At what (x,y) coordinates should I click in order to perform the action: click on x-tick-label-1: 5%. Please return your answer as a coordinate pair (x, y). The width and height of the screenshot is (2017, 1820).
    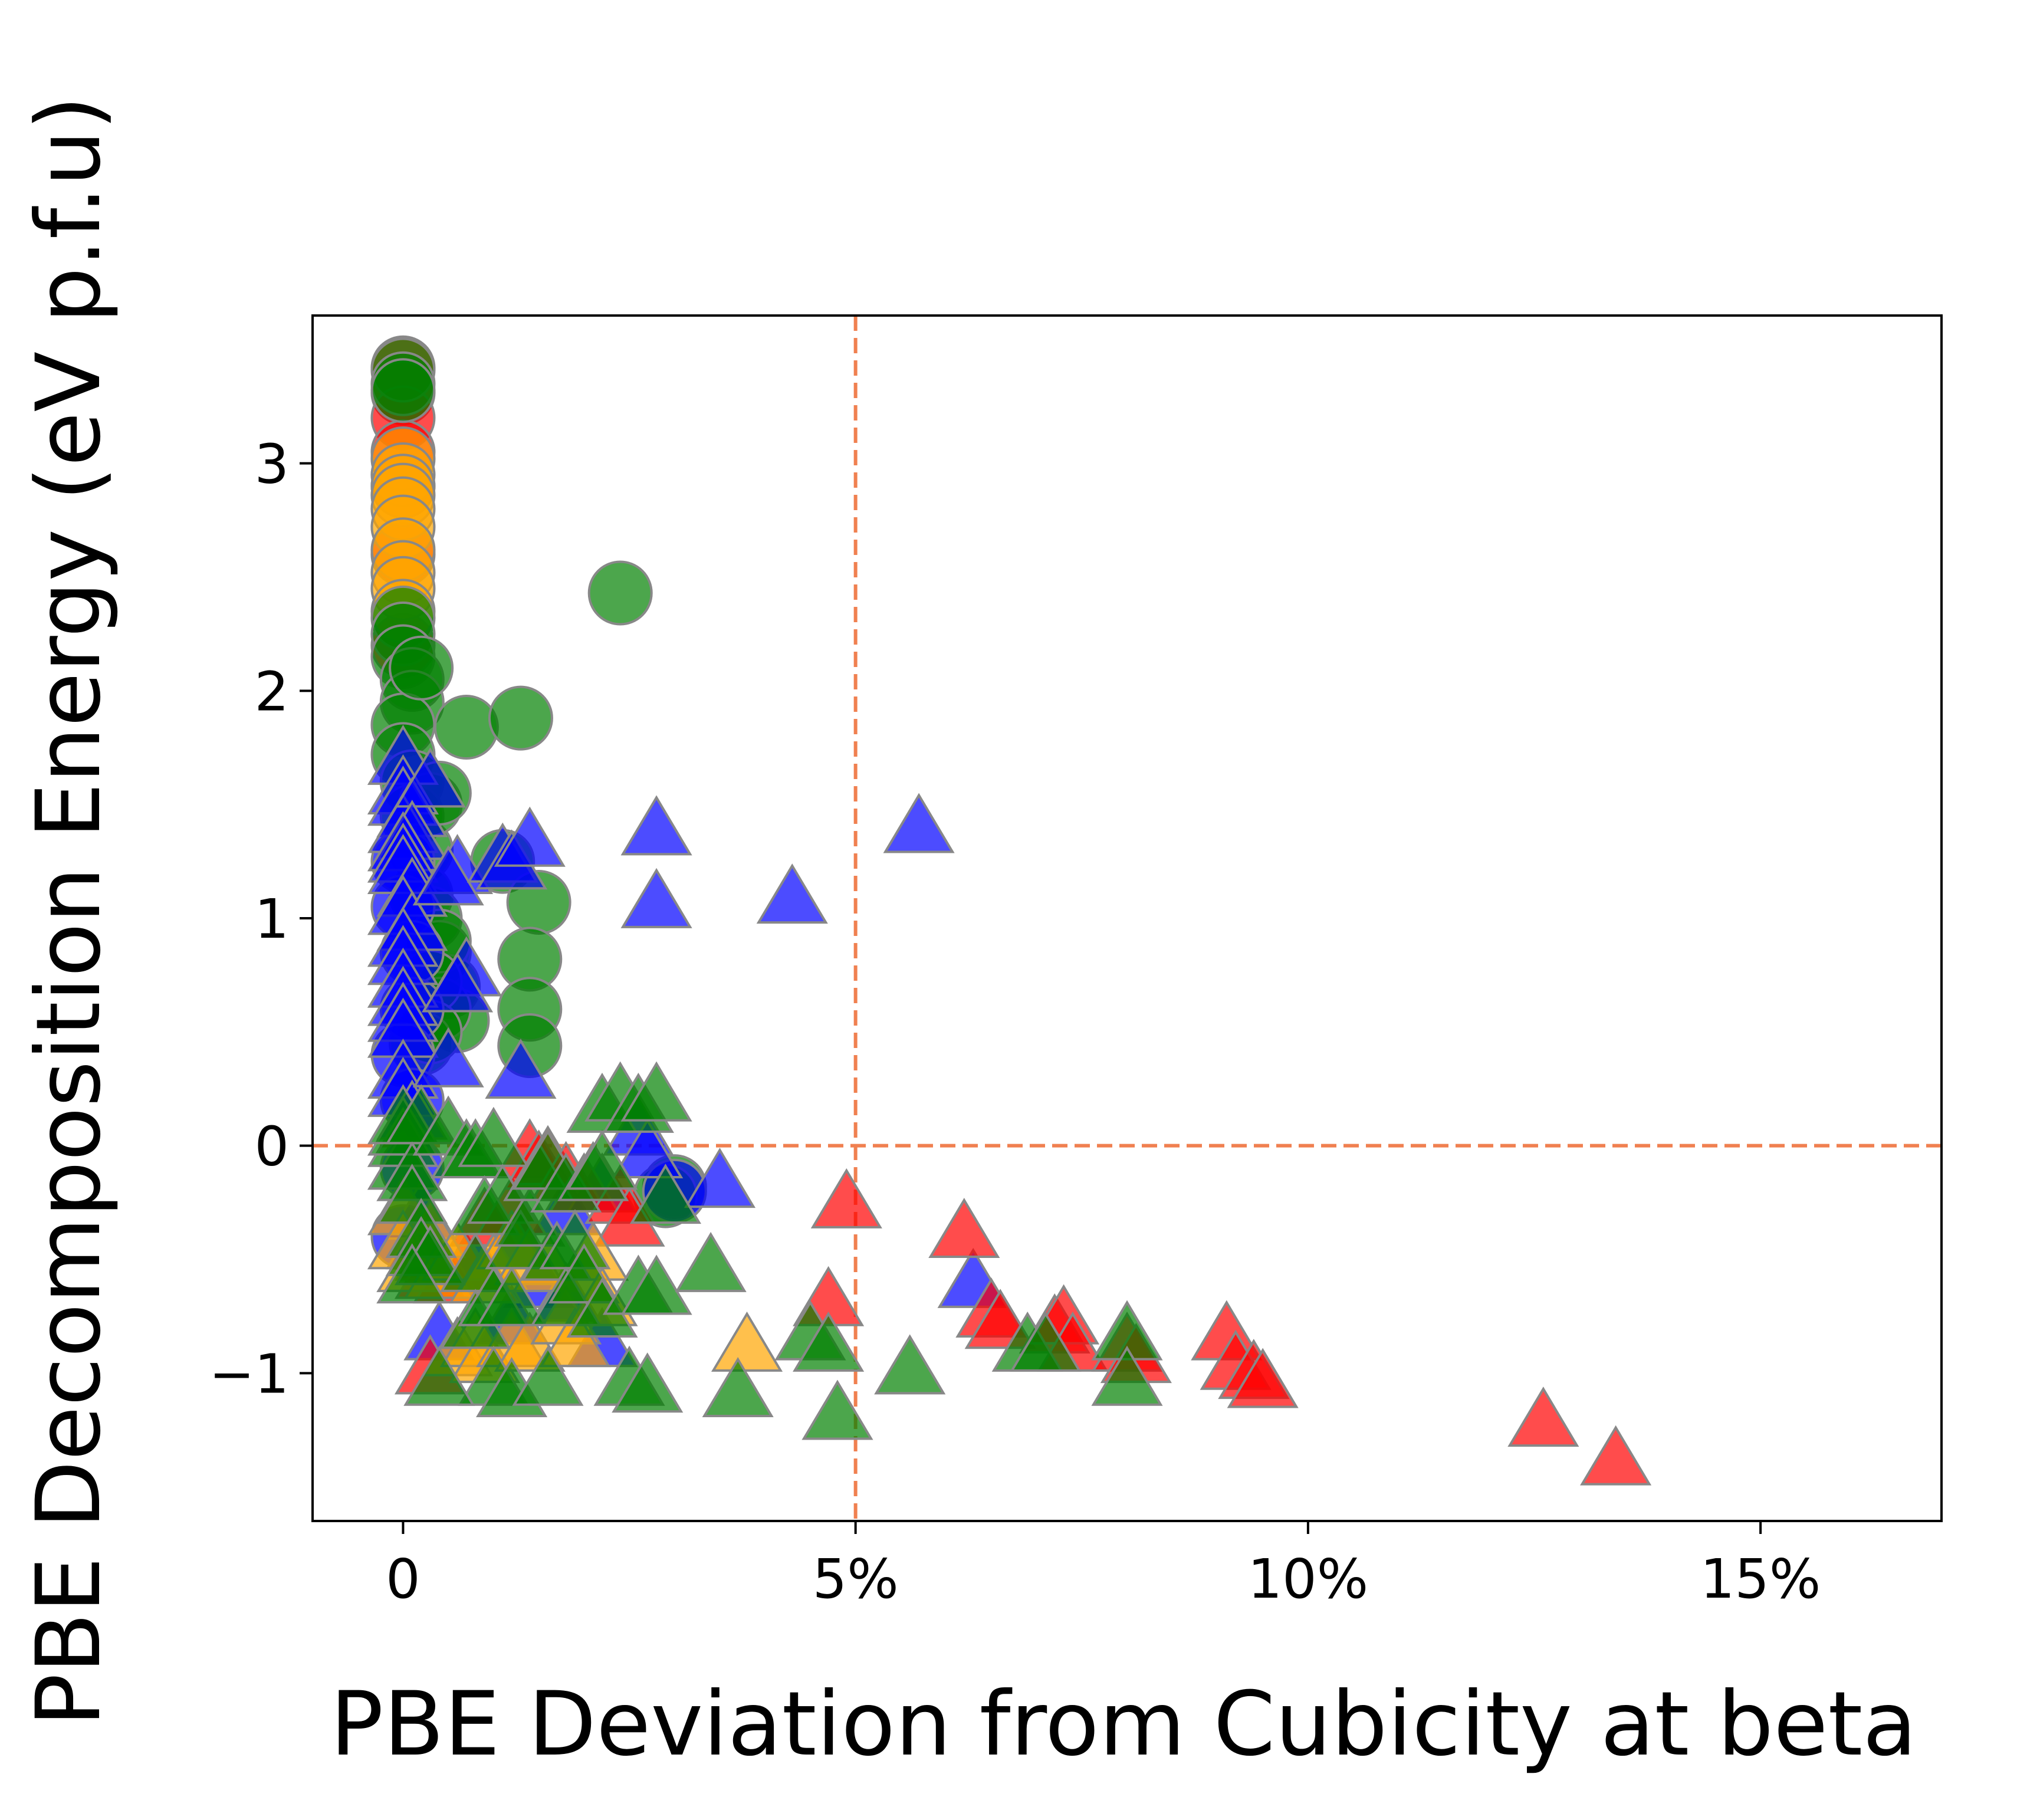
    Looking at the image, I should click on (856, 1579).